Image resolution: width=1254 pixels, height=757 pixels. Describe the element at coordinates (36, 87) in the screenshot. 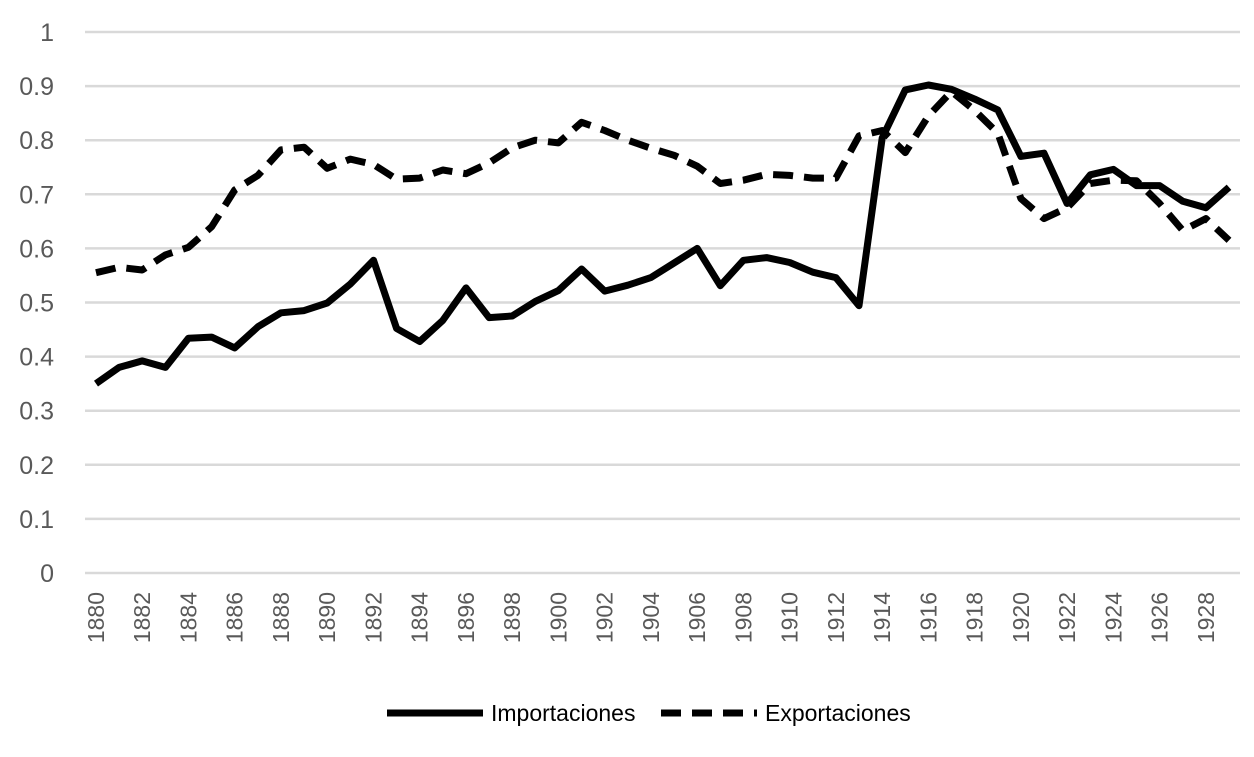

I see `y-tick-label: 0.9` at that location.